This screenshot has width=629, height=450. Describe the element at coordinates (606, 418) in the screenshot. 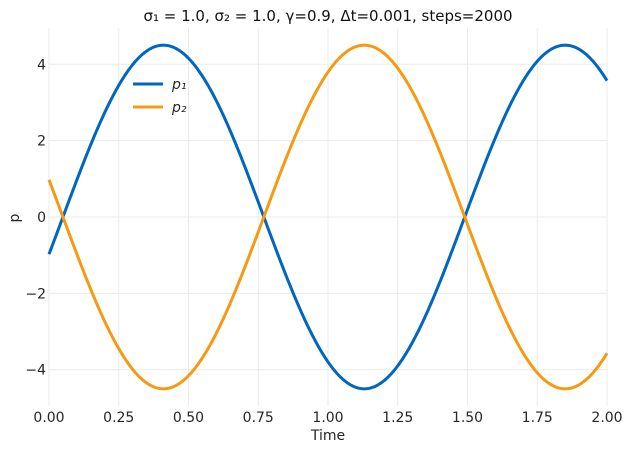

I see `x-tick-label: 2.00` at that location.